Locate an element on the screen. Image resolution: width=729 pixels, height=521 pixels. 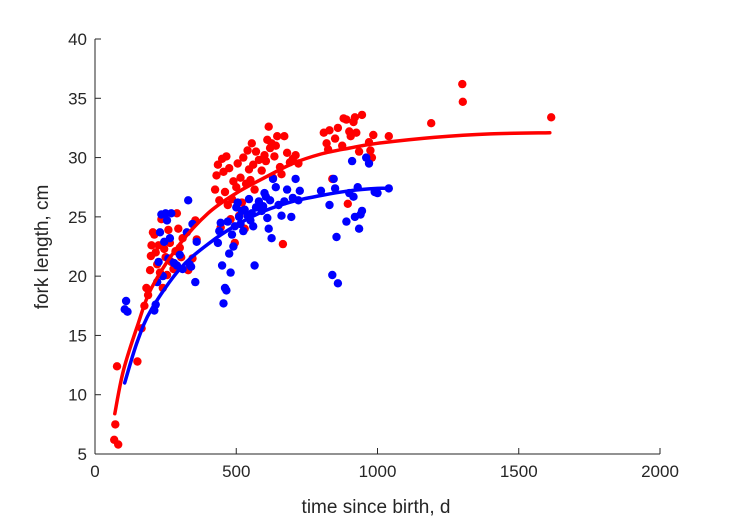
x-tick-label: 0 is located at coordinates (94, 471).